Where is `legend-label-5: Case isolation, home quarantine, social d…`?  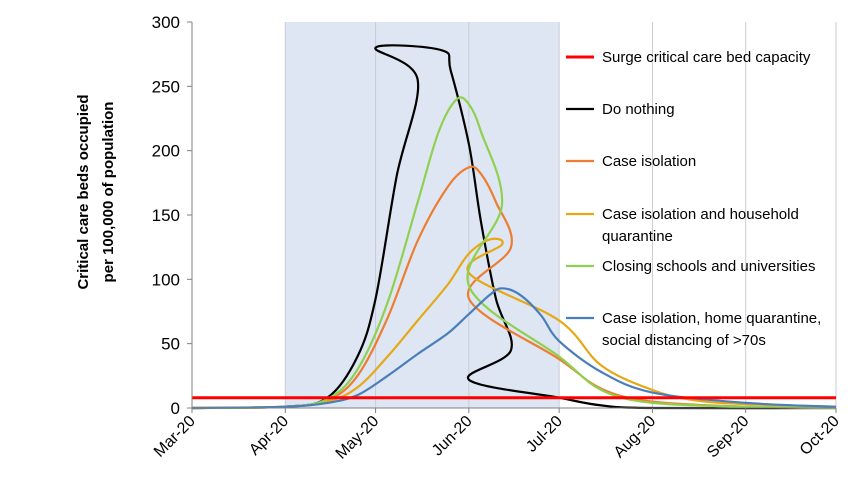
legend-label-5: Case isolation, home quarantine, social d… is located at coordinates (711, 329).